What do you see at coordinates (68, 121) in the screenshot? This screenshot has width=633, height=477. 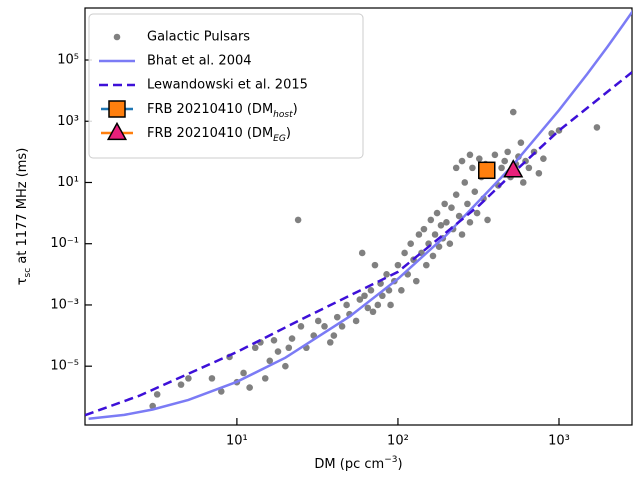 I see `y-tick-label: 10³` at bounding box center [68, 121].